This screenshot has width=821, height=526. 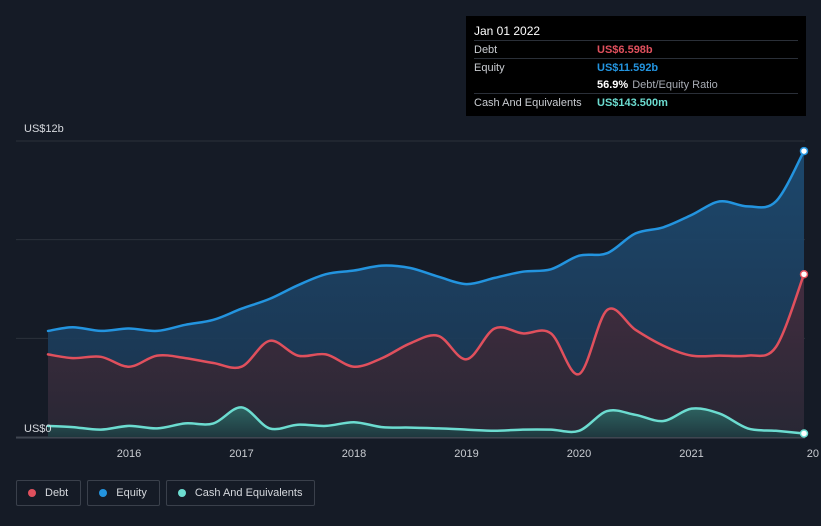 What do you see at coordinates (131, 493) in the screenshot?
I see `legend-label-equity: Equity` at bounding box center [131, 493].